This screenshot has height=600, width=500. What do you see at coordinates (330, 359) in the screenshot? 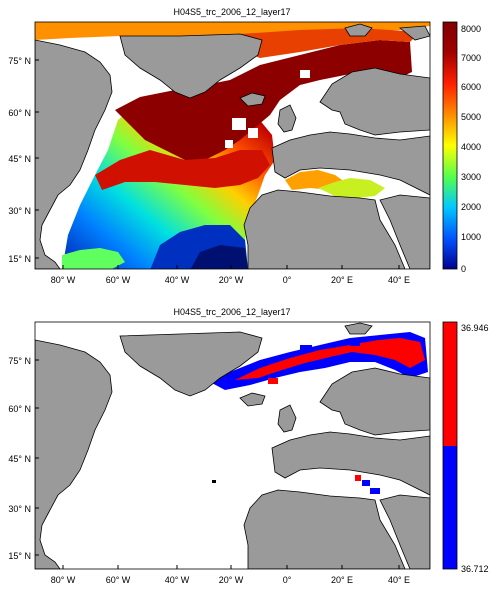
I see `high-region` at bounding box center [330, 359].